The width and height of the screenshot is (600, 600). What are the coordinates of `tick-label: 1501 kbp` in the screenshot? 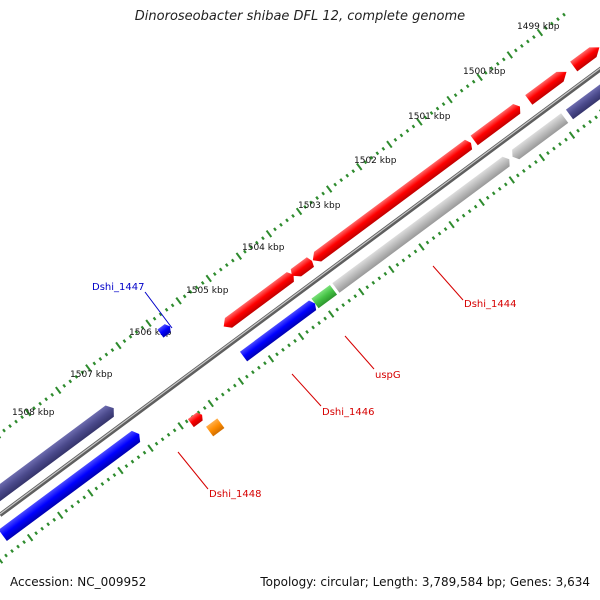 It's located at (429, 117).